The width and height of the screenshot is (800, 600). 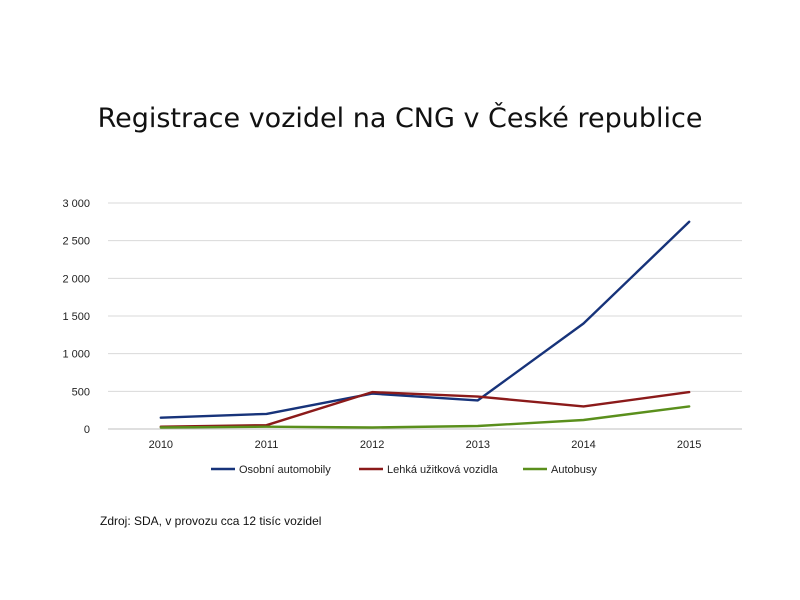 I want to click on y-axis-ticks: 0 500 1 000 1 500 2 000 2 500 3 000, so click(x=76, y=317).